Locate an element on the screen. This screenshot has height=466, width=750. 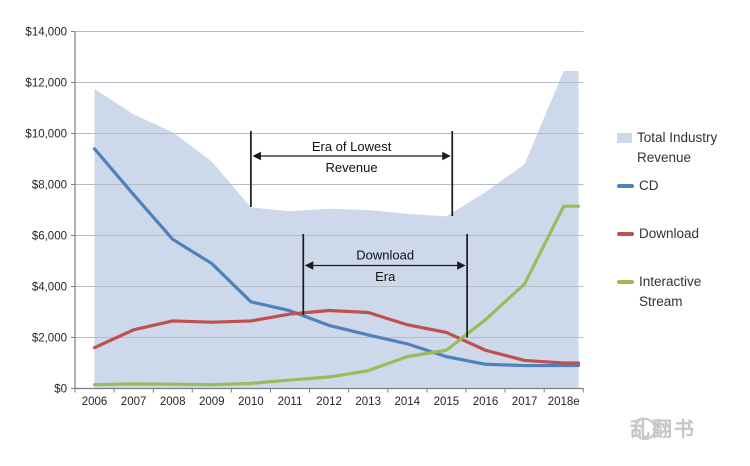
legend-item-interactive-stream: Interactive Stream is located at coordinates (680, 292).